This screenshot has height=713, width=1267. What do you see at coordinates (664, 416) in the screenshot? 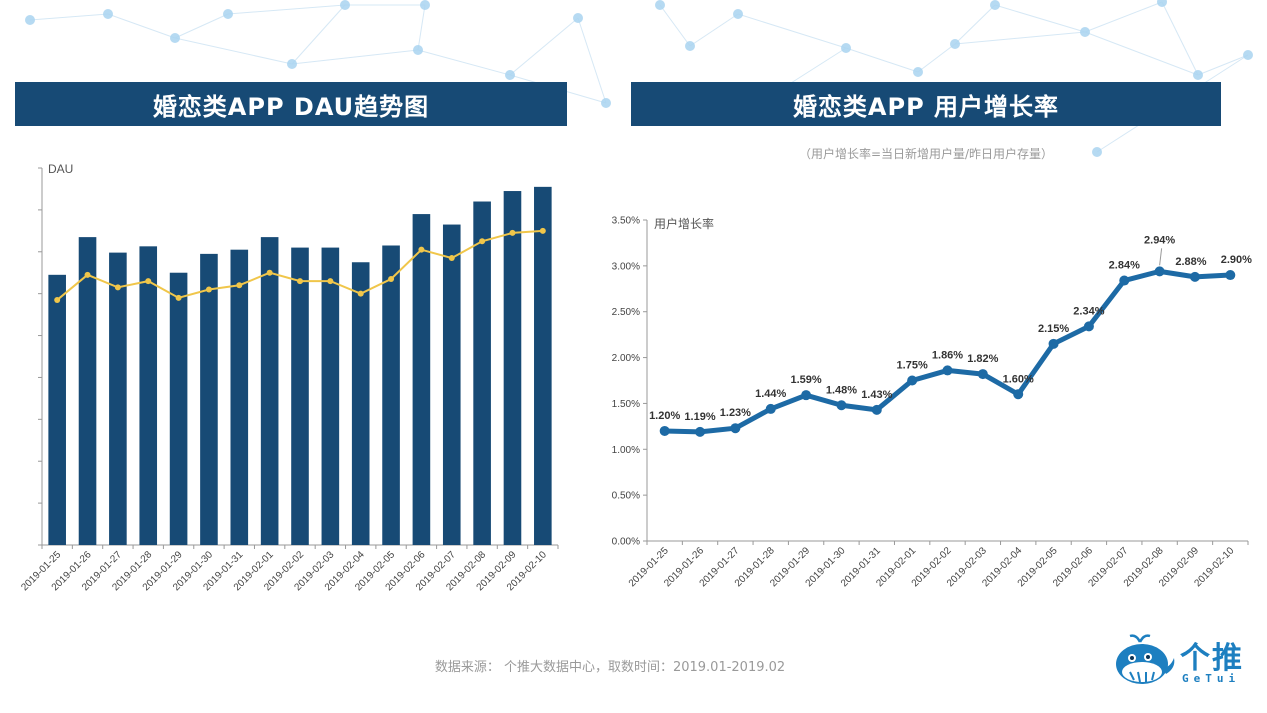
I see `growth-data-label: 1.20%` at bounding box center [664, 416].